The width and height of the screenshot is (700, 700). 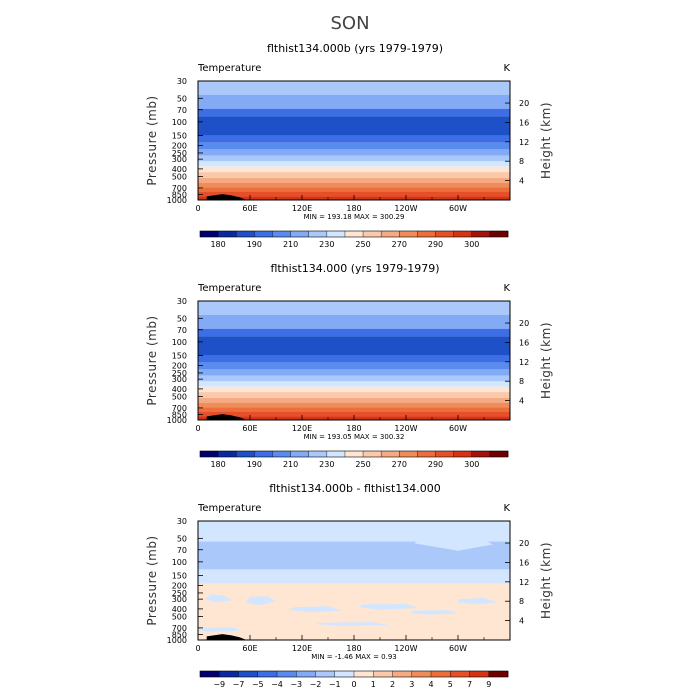 What do you see at coordinates (179, 414) in the screenshot?
I see `pressure-tick-label: 850` at bounding box center [179, 414].